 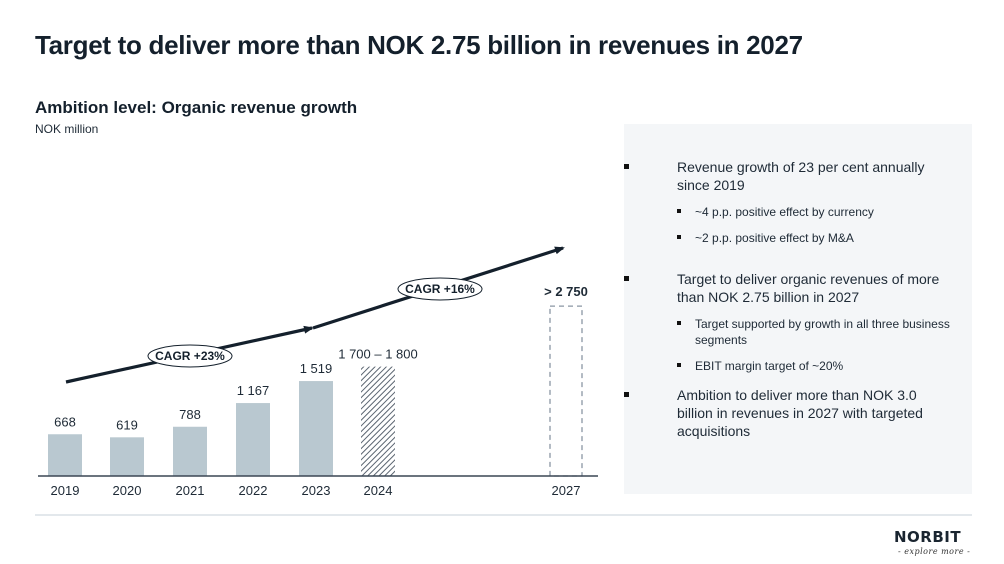 What do you see at coordinates (566, 490) in the screenshot?
I see `x-tick-2027: 2027` at bounding box center [566, 490].